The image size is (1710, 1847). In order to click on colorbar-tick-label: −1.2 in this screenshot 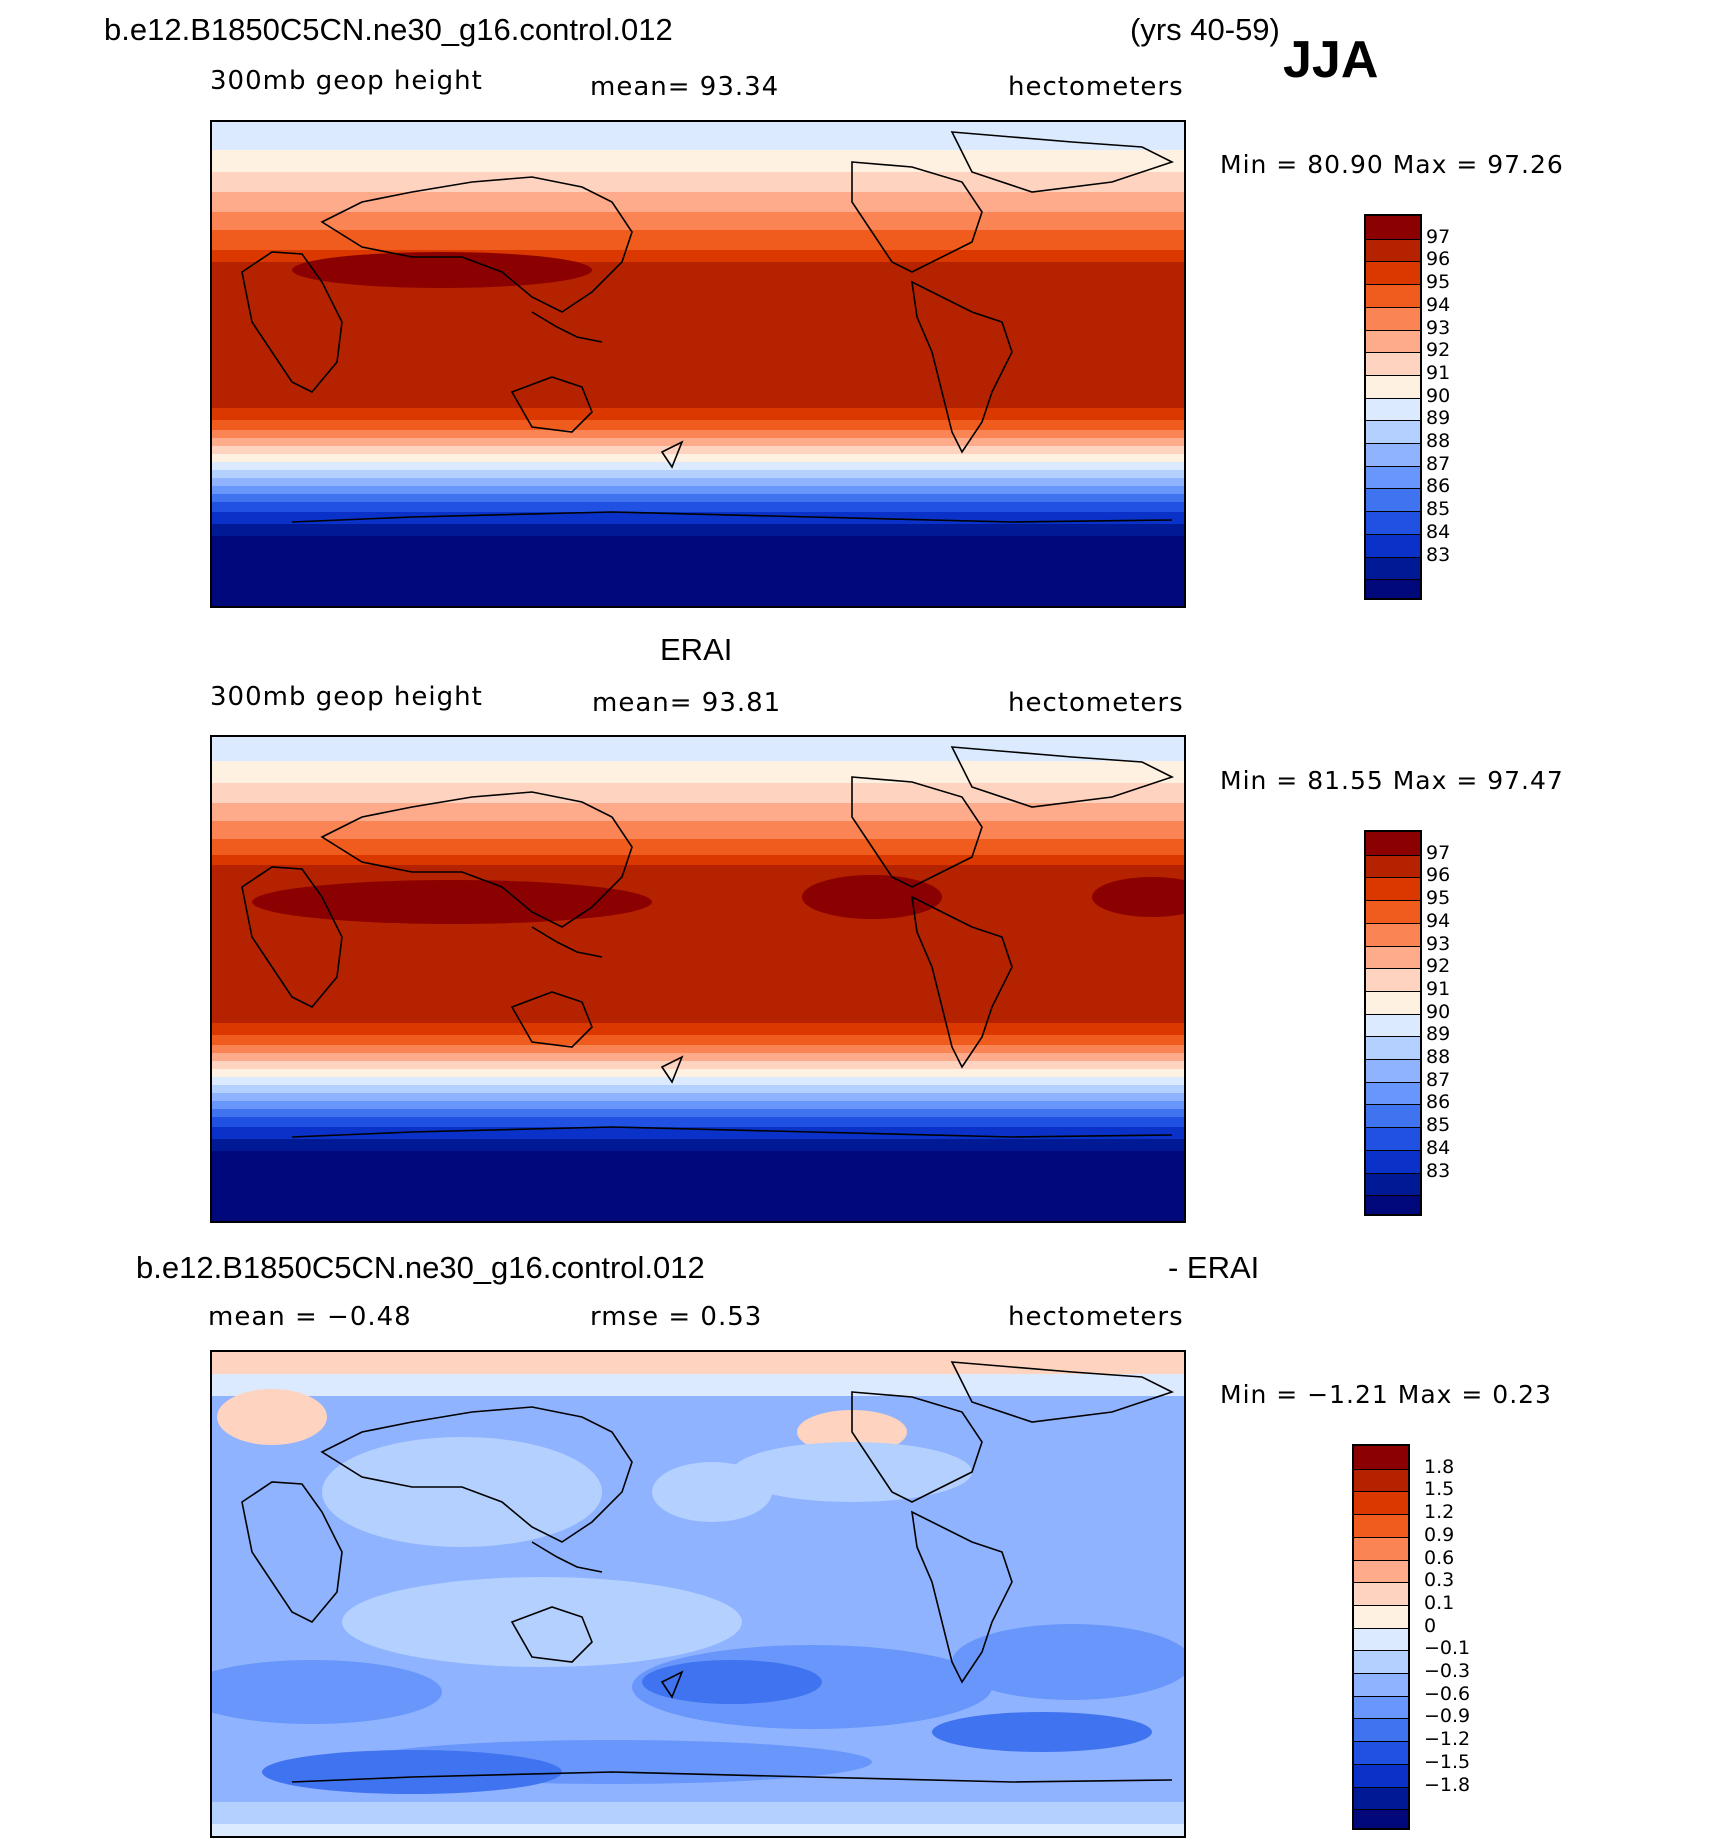, I will do `click(1447, 1739)`.